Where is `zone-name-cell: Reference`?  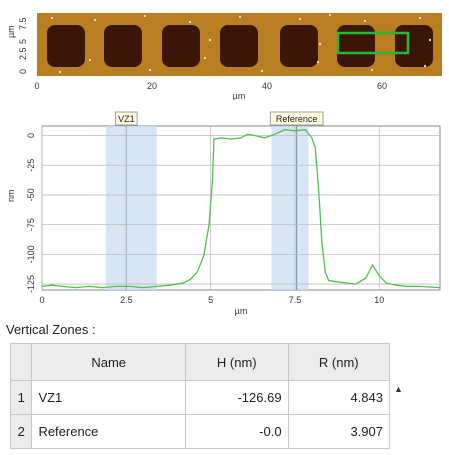
zone-name-cell: Reference is located at coordinates (108, 431).